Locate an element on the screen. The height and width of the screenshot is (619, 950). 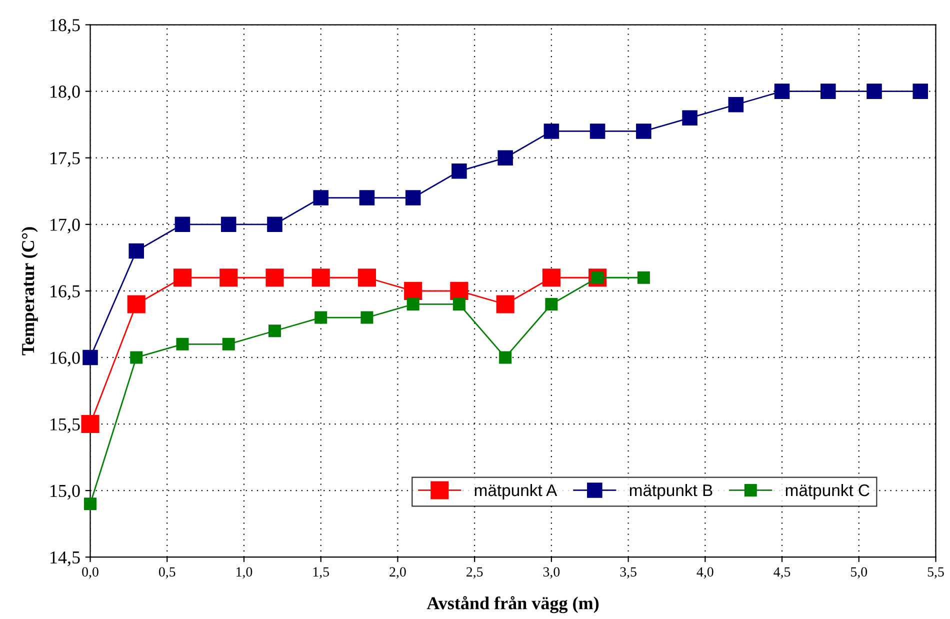
x-tick-label: 0,0 is located at coordinates (90, 573).